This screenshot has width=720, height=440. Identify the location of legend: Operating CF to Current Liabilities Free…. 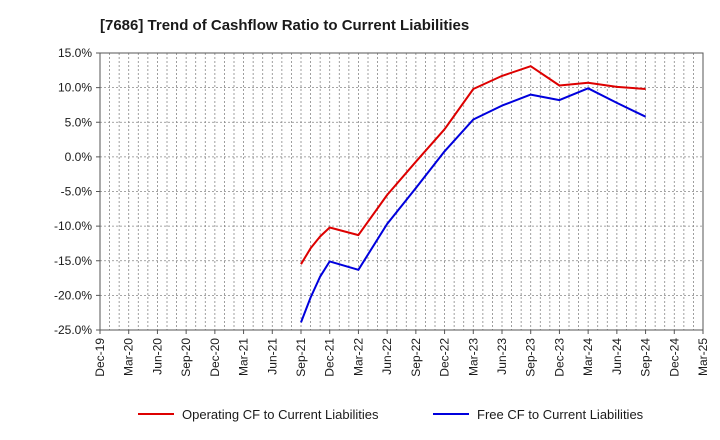
(391, 414).